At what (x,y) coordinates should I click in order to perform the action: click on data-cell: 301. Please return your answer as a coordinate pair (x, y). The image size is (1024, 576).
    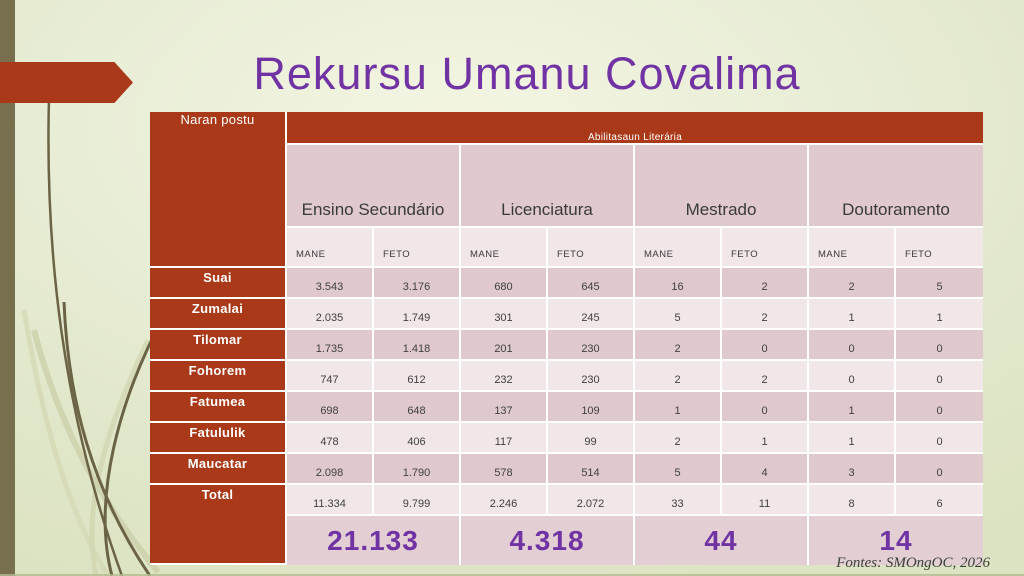
    Looking at the image, I should click on (504, 314).